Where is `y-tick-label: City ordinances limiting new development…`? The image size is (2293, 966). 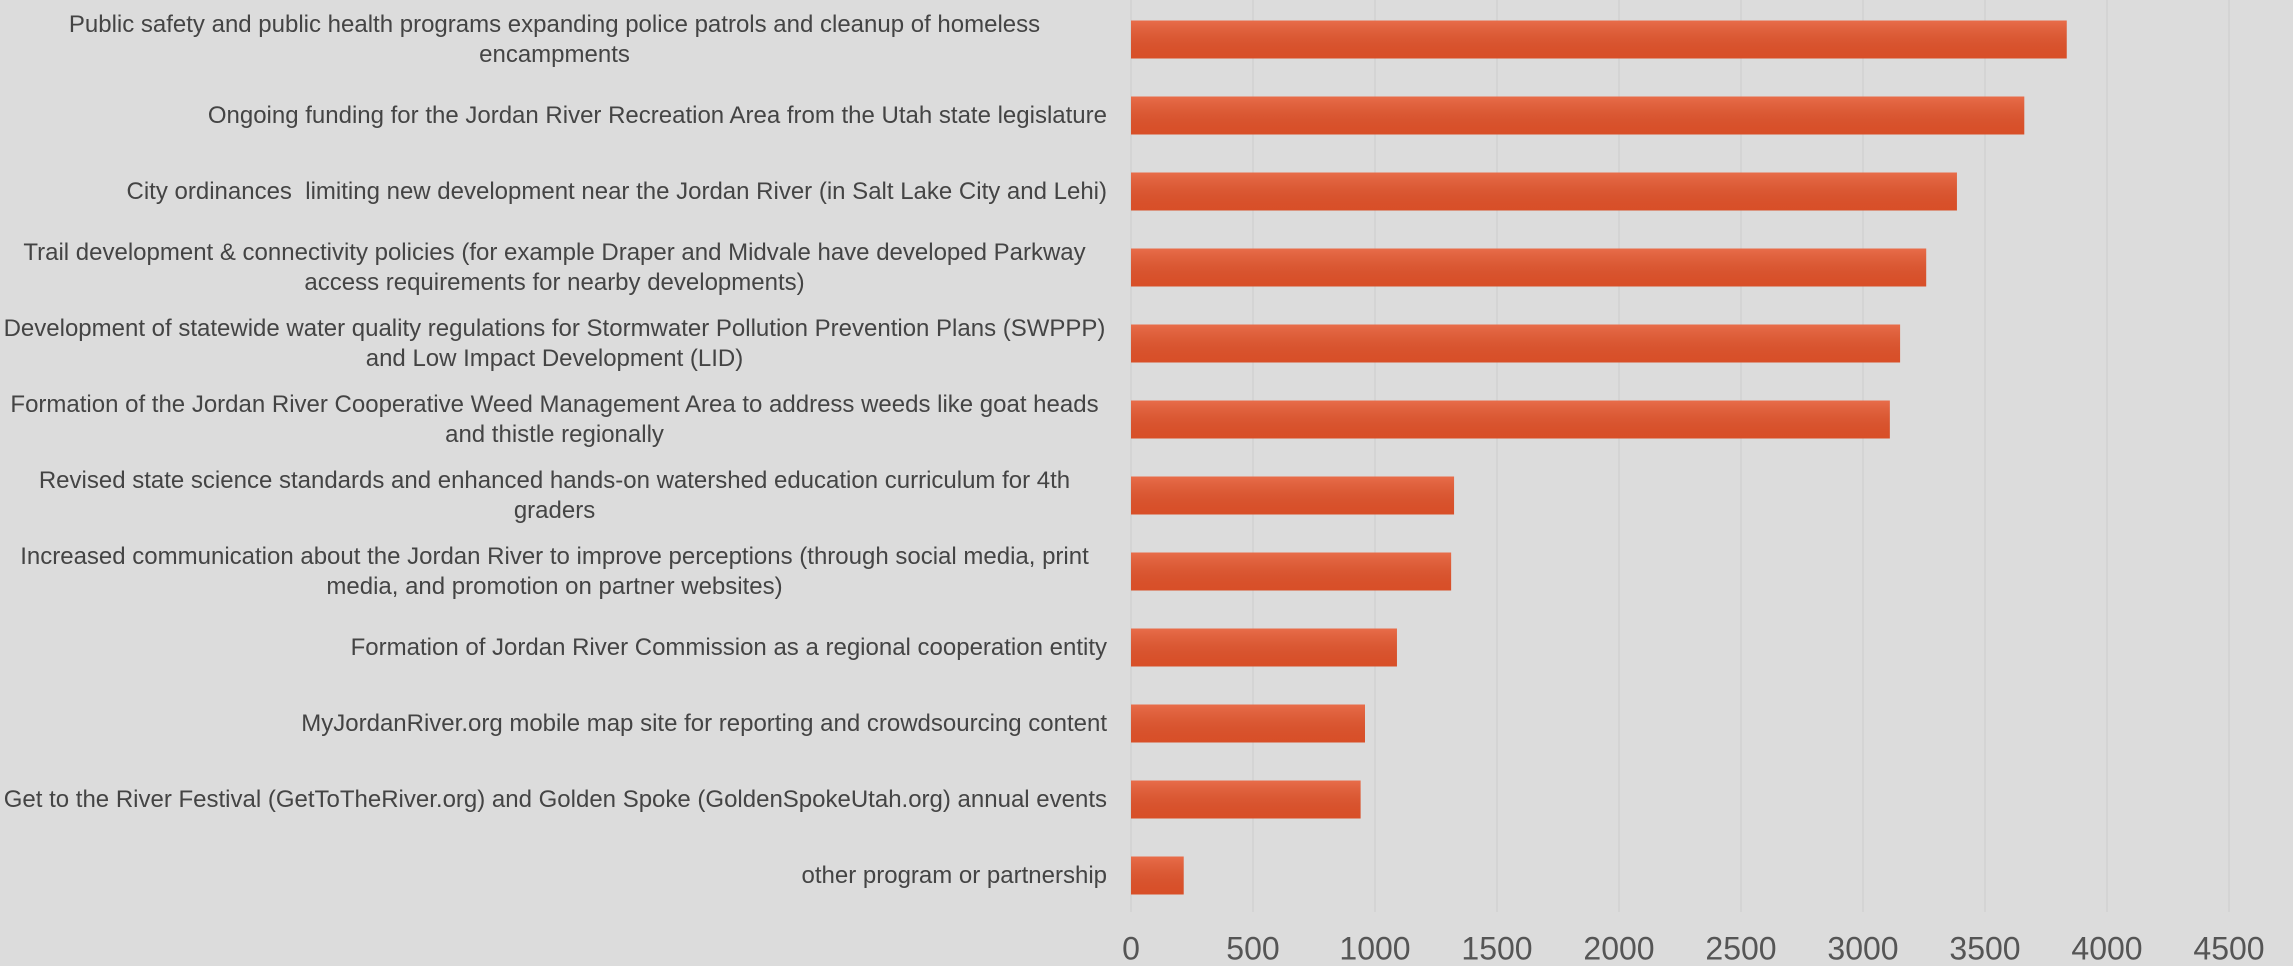
y-tick-label: City ordinances limiting new development… is located at coordinates (617, 191).